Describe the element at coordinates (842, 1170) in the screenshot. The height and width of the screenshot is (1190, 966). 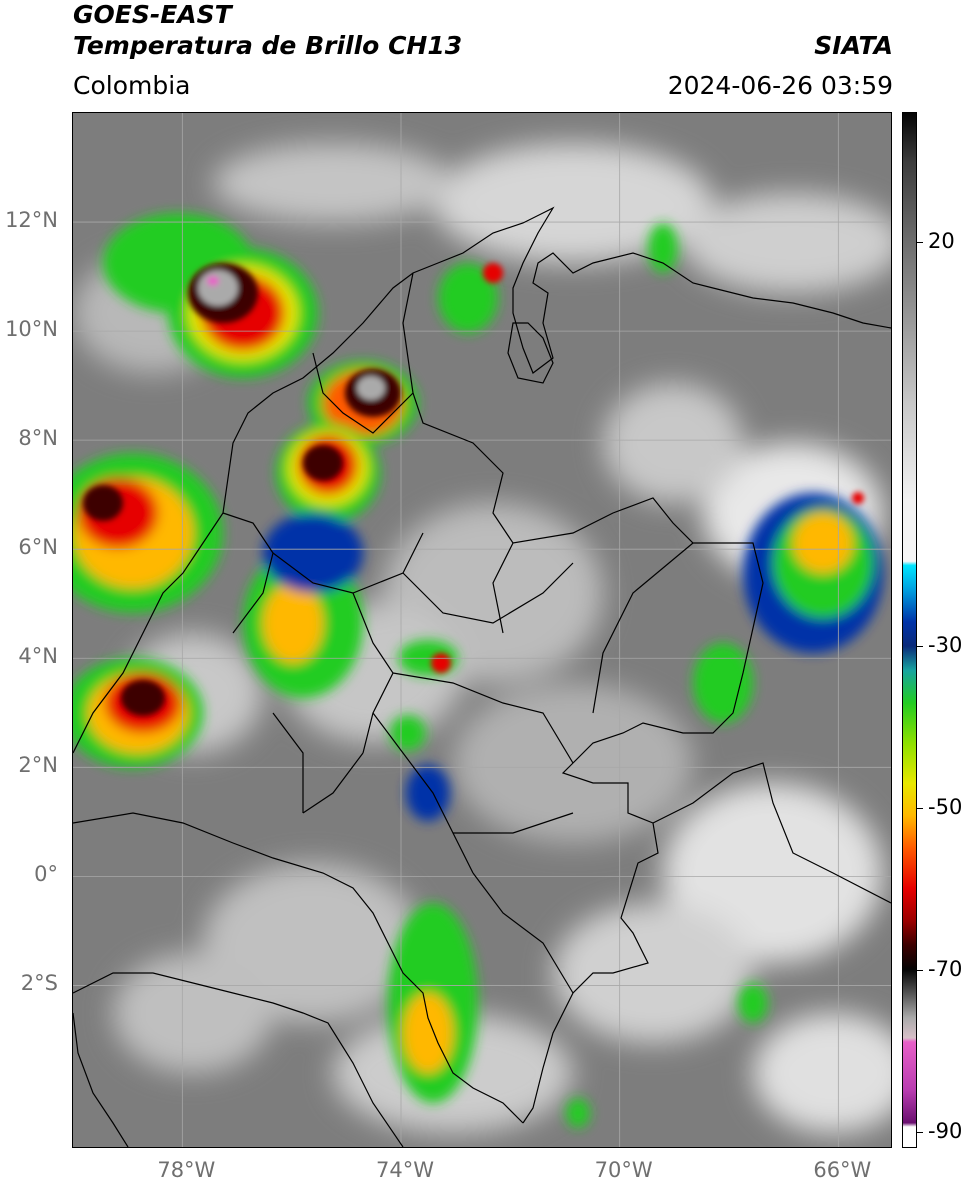
I see `lon-tick-label: 66°W` at that location.